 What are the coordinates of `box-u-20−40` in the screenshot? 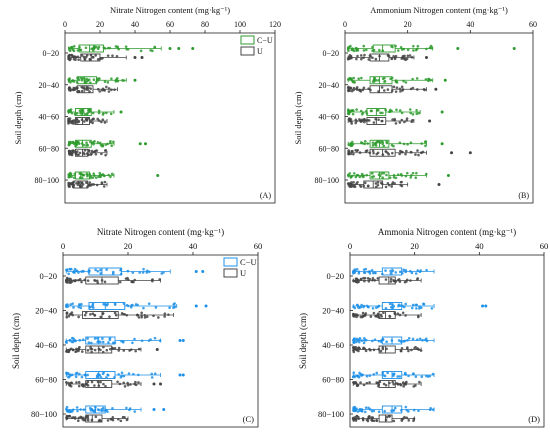 It's located at (92, 89).